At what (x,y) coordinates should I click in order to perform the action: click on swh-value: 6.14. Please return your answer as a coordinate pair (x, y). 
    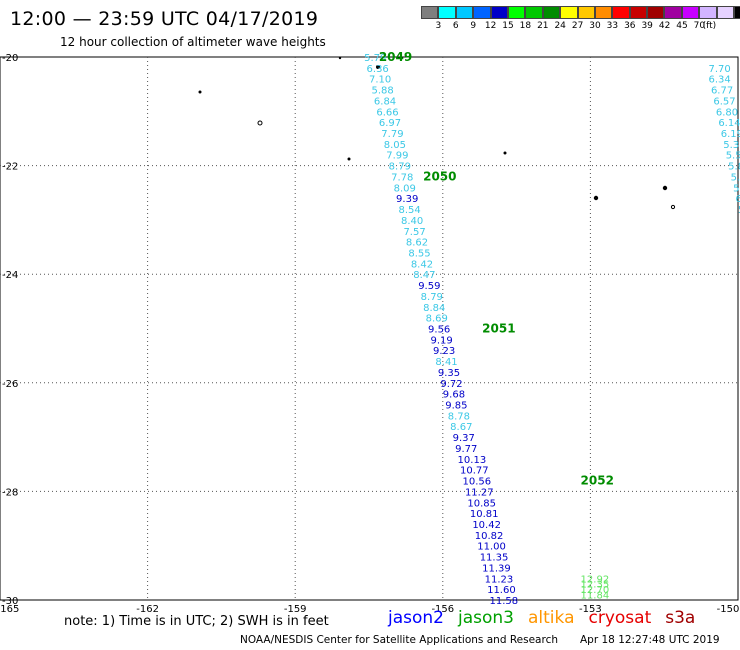
    Looking at the image, I should click on (729, 123).